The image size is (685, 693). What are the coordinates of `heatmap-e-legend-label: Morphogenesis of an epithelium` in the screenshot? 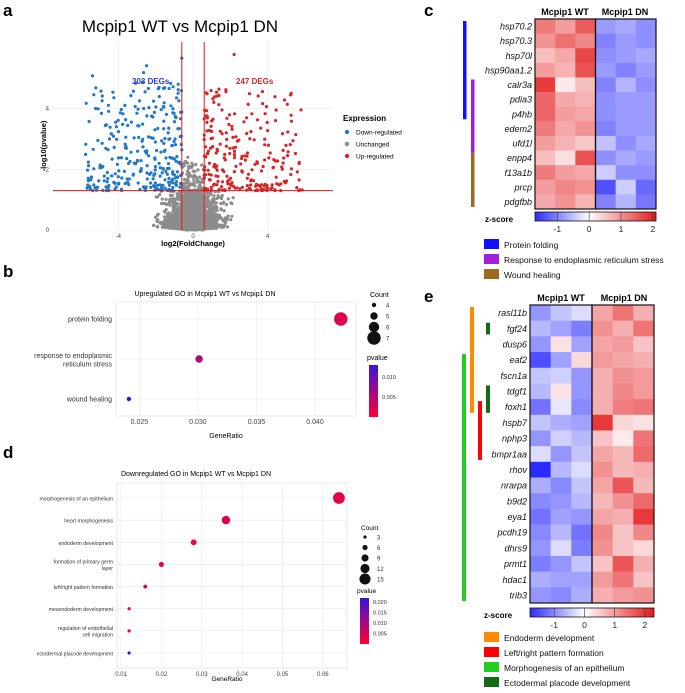 It's located at (564, 668).